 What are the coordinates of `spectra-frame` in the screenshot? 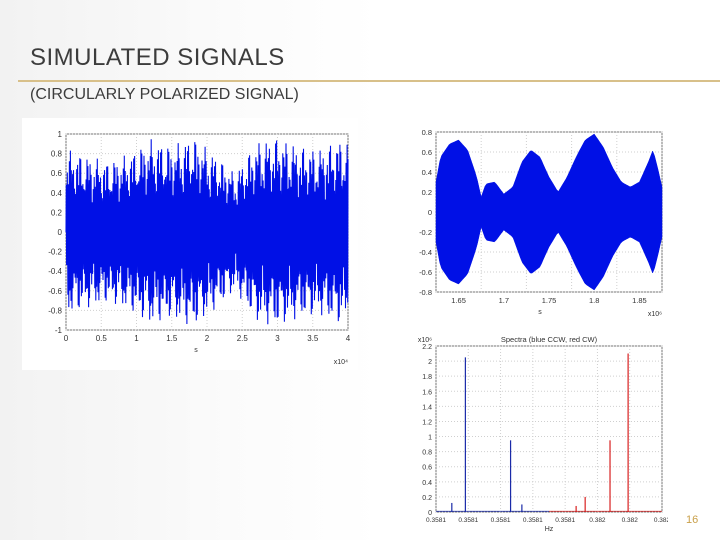 It's located at (549, 429).